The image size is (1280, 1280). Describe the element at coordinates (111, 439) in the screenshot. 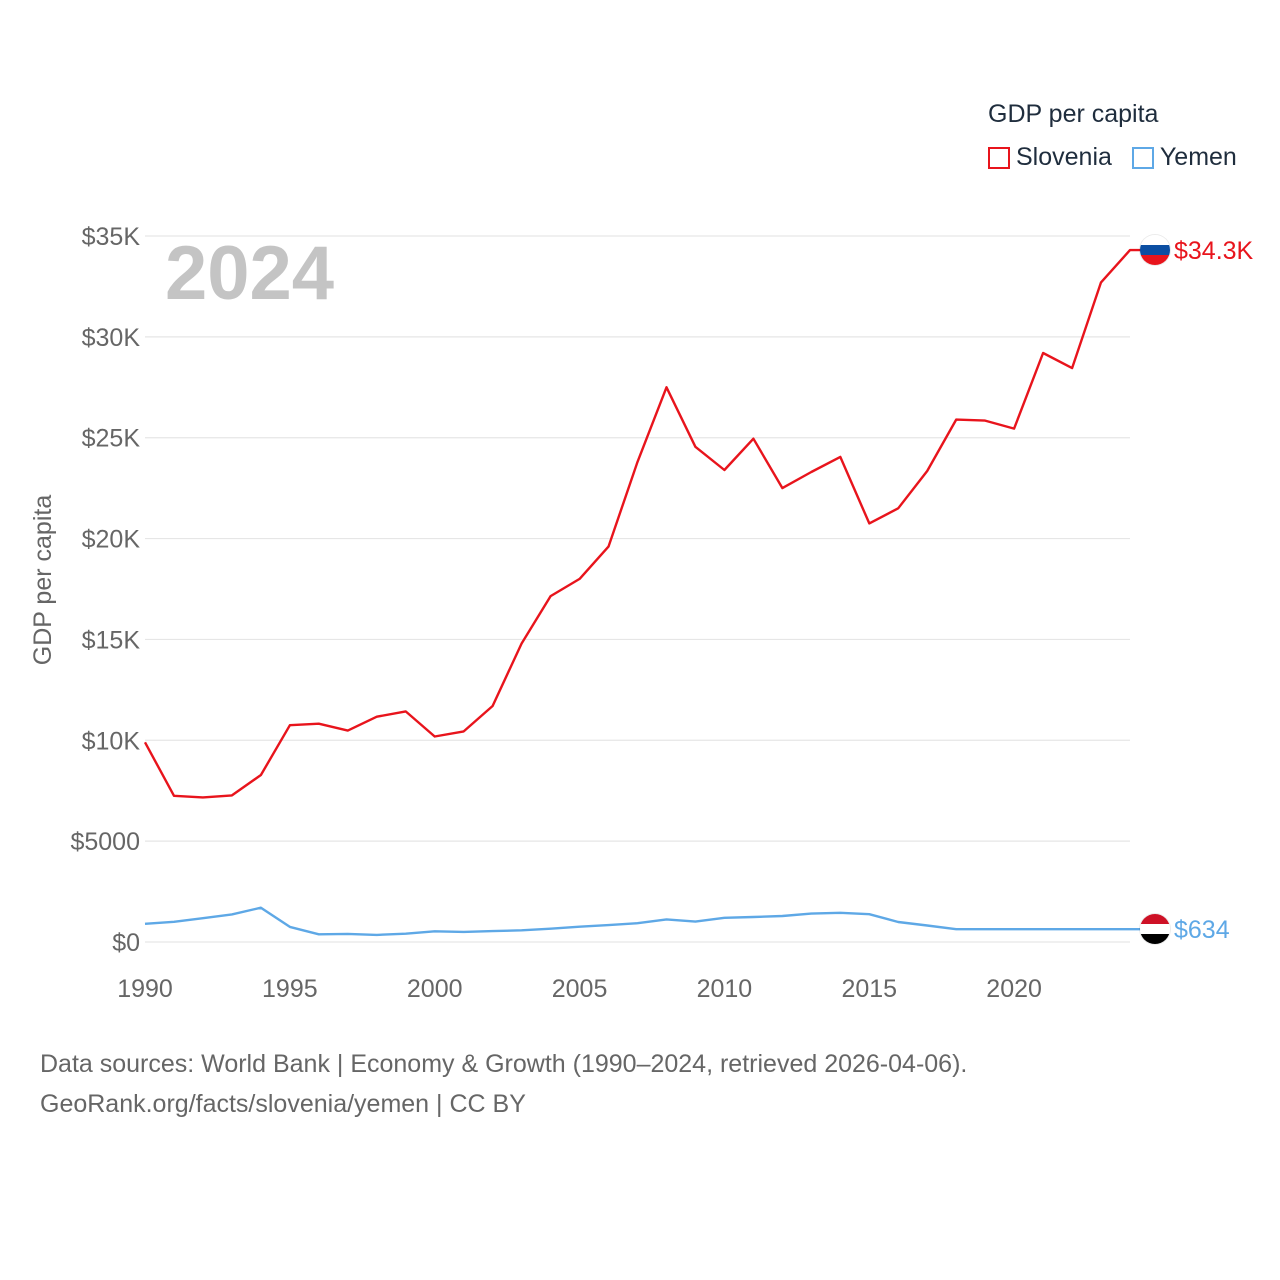

I see `y-tick-label: $25K` at that location.